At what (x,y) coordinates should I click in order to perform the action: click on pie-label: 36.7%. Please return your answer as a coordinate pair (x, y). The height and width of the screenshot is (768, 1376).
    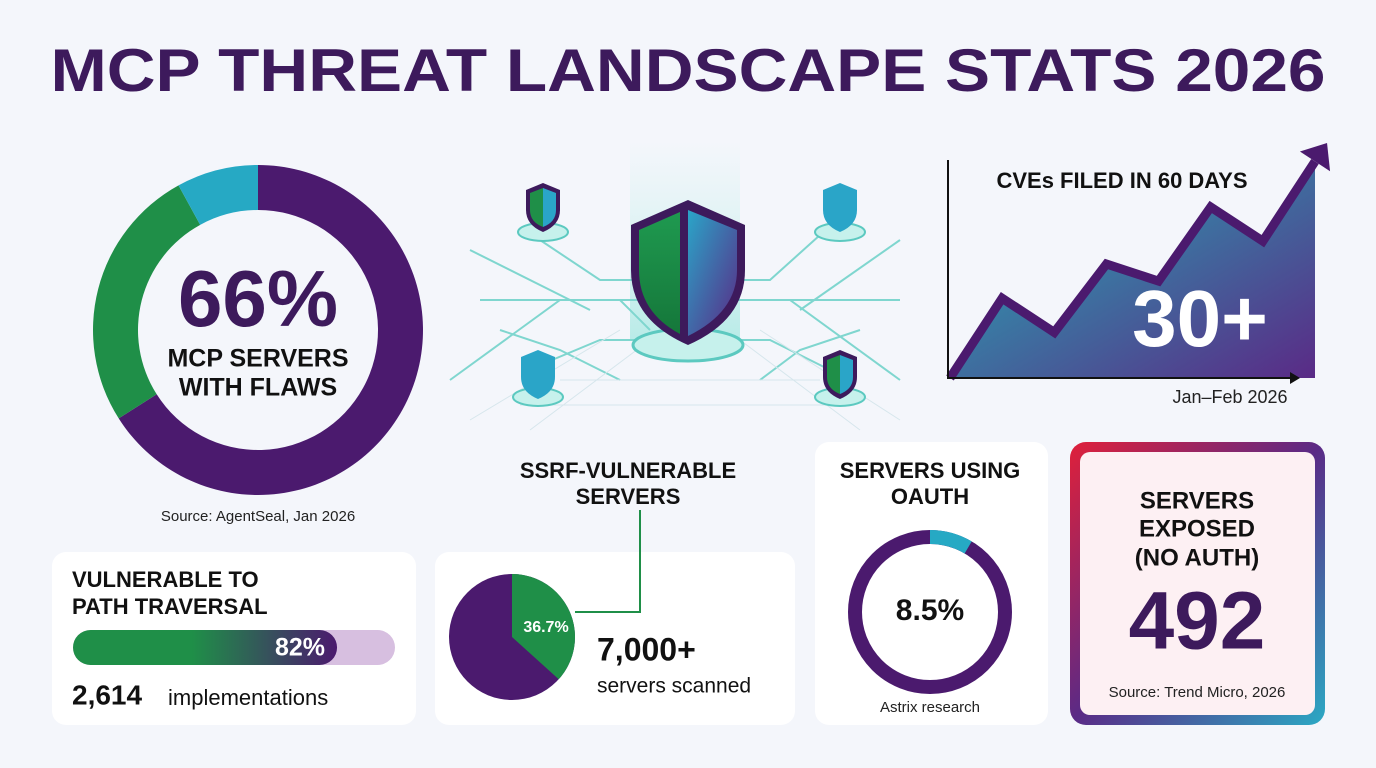
    Looking at the image, I should click on (545, 627).